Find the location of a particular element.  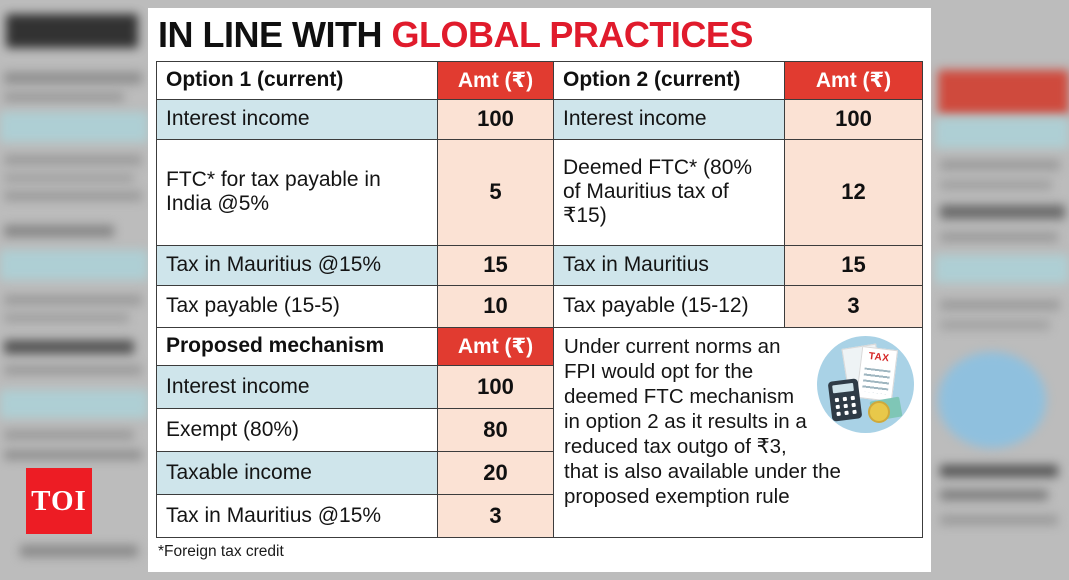

table-row: Tax in Mauritius @15% 3 is located at coordinates (539, 515).